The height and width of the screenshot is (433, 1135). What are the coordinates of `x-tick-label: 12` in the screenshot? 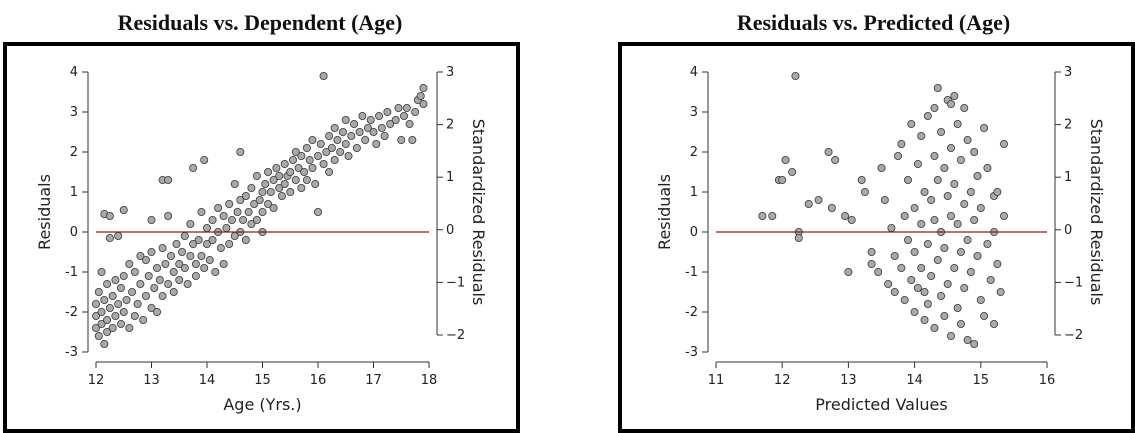 It's located at (782, 380).